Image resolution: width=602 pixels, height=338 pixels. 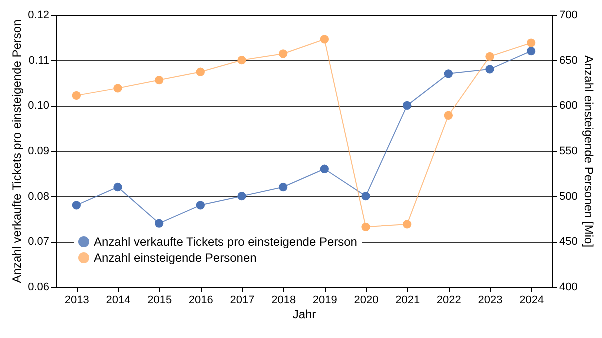 What do you see at coordinates (39, 242) in the screenshot?
I see `y-tick-label: 0.07` at bounding box center [39, 242].